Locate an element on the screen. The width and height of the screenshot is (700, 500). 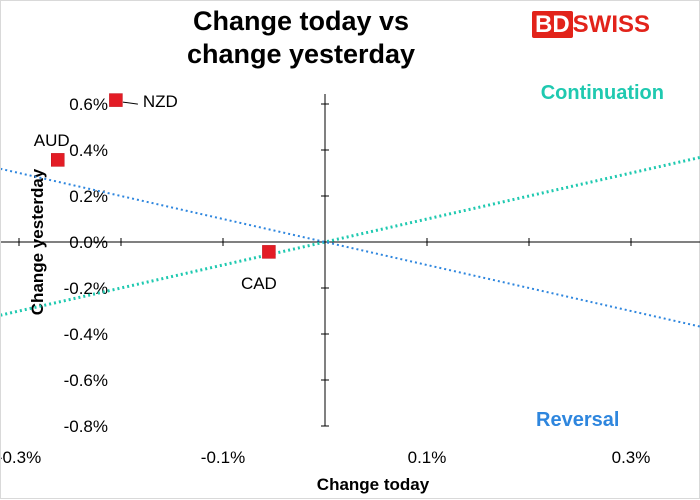
y-tick-label: 0.6% is located at coordinates (88, 104).